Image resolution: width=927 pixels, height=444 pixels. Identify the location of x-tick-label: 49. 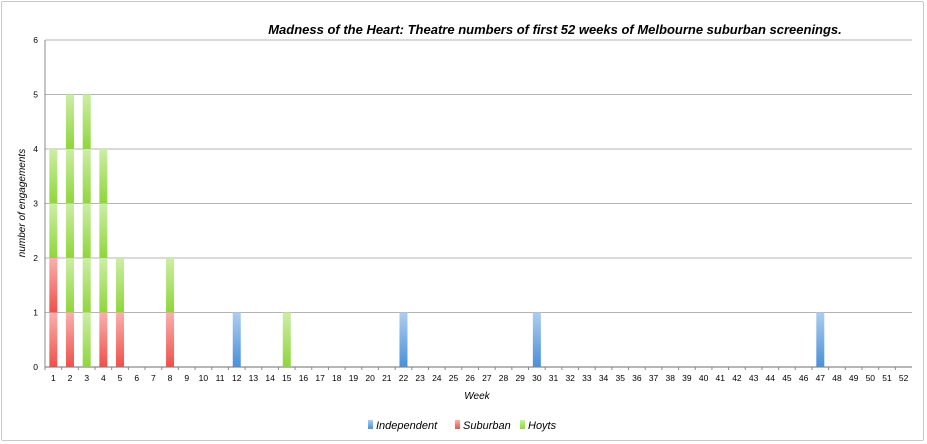
(854, 378).